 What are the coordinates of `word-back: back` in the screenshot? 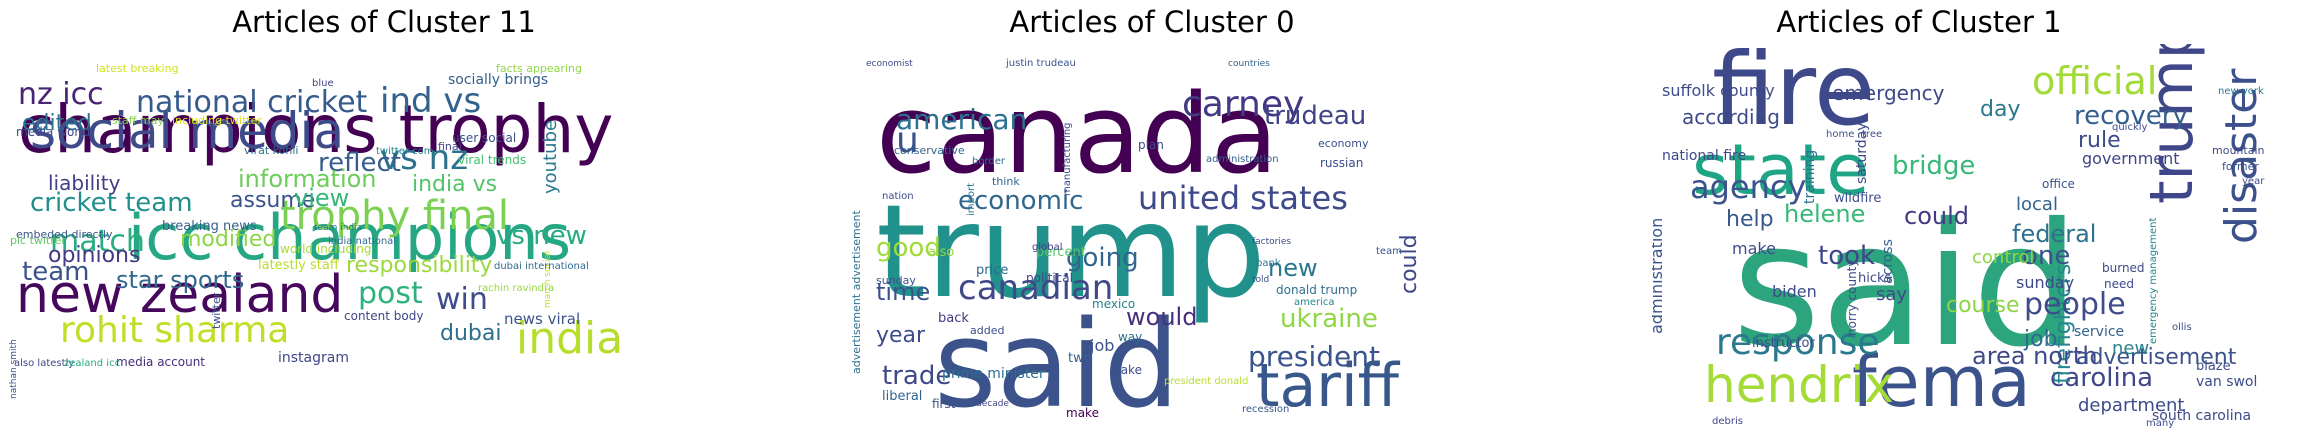 It's located at (953, 318).